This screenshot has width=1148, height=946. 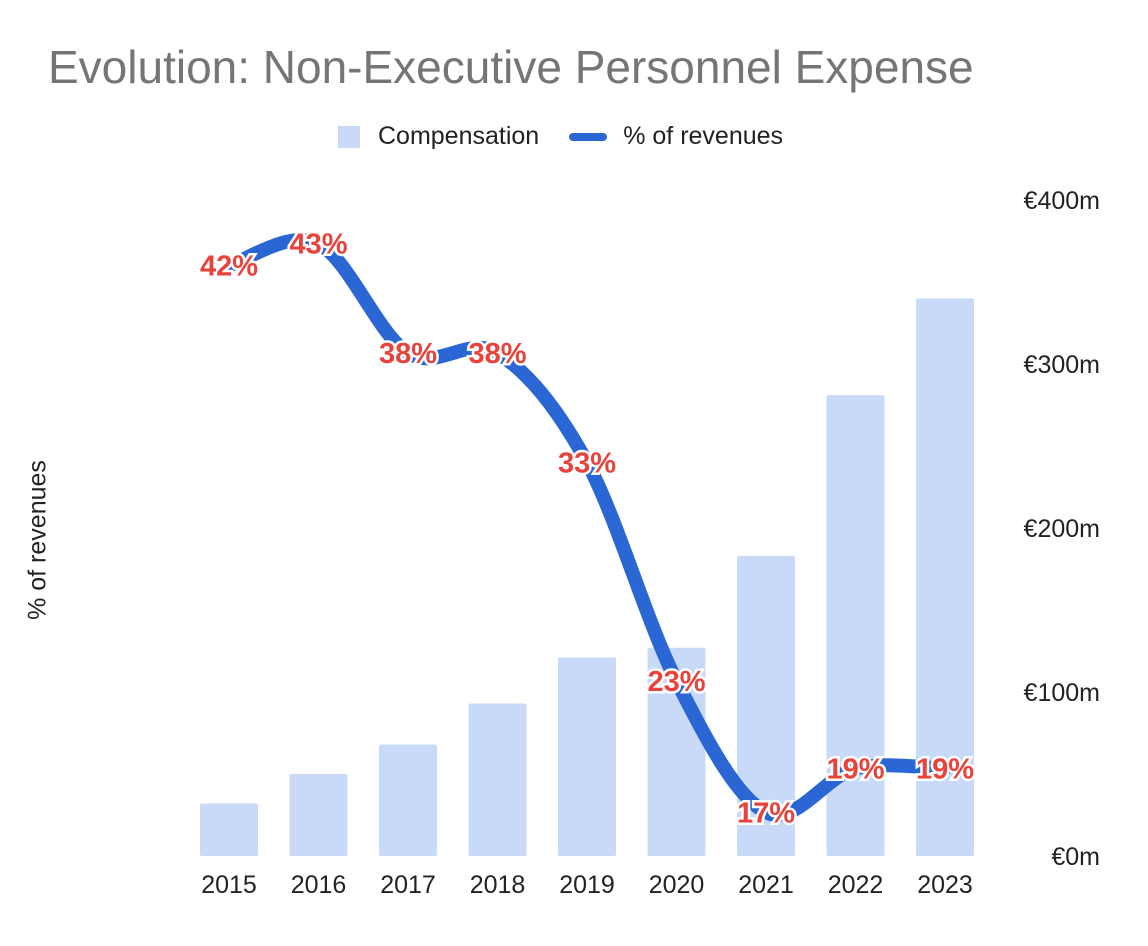 I want to click on legend-item-percent-revenues: % of revenues, so click(x=676, y=136).